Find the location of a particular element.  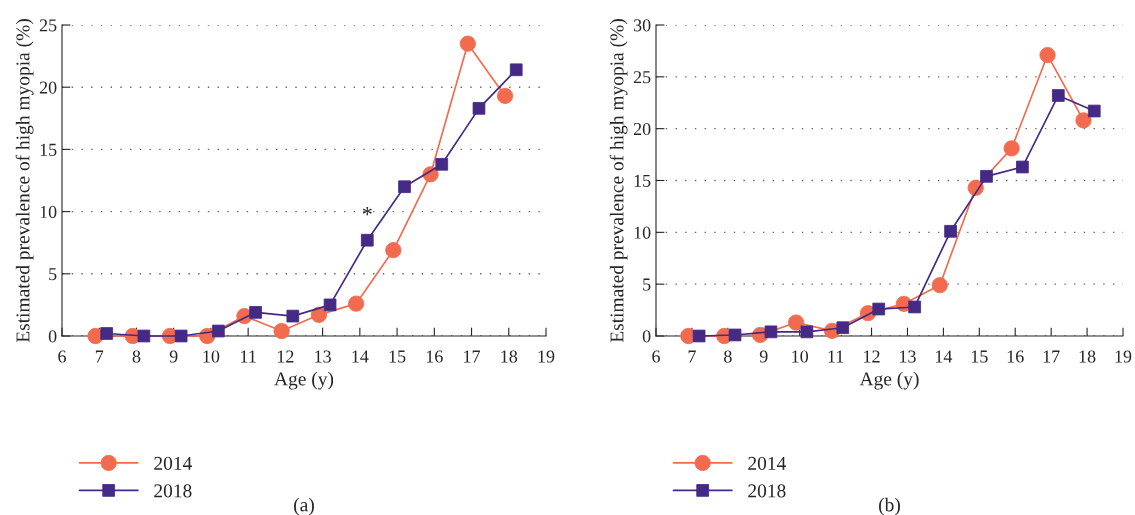

text: (a) is located at coordinates (304, 506).